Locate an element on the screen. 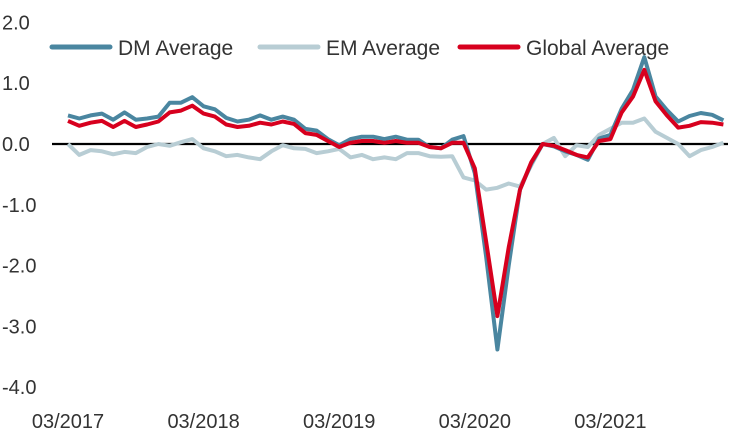 This screenshot has height=444, width=749. x-tick-label: 03/2020 is located at coordinates (475, 422).